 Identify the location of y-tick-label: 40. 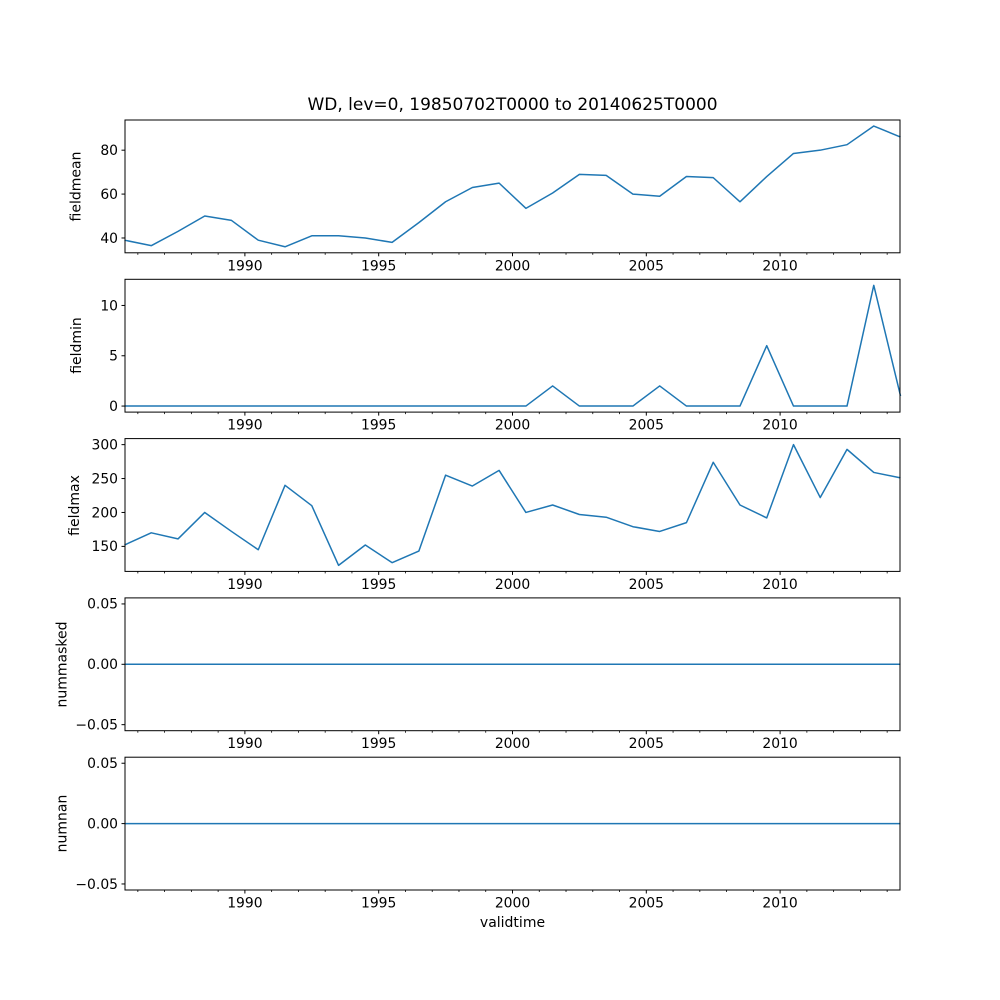
(109, 239).